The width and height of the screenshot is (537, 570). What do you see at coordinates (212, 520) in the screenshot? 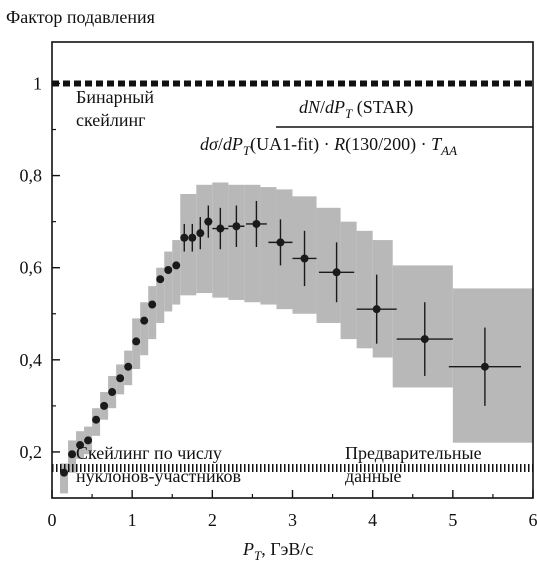
I see `x-tick-label: 2` at bounding box center [212, 520].